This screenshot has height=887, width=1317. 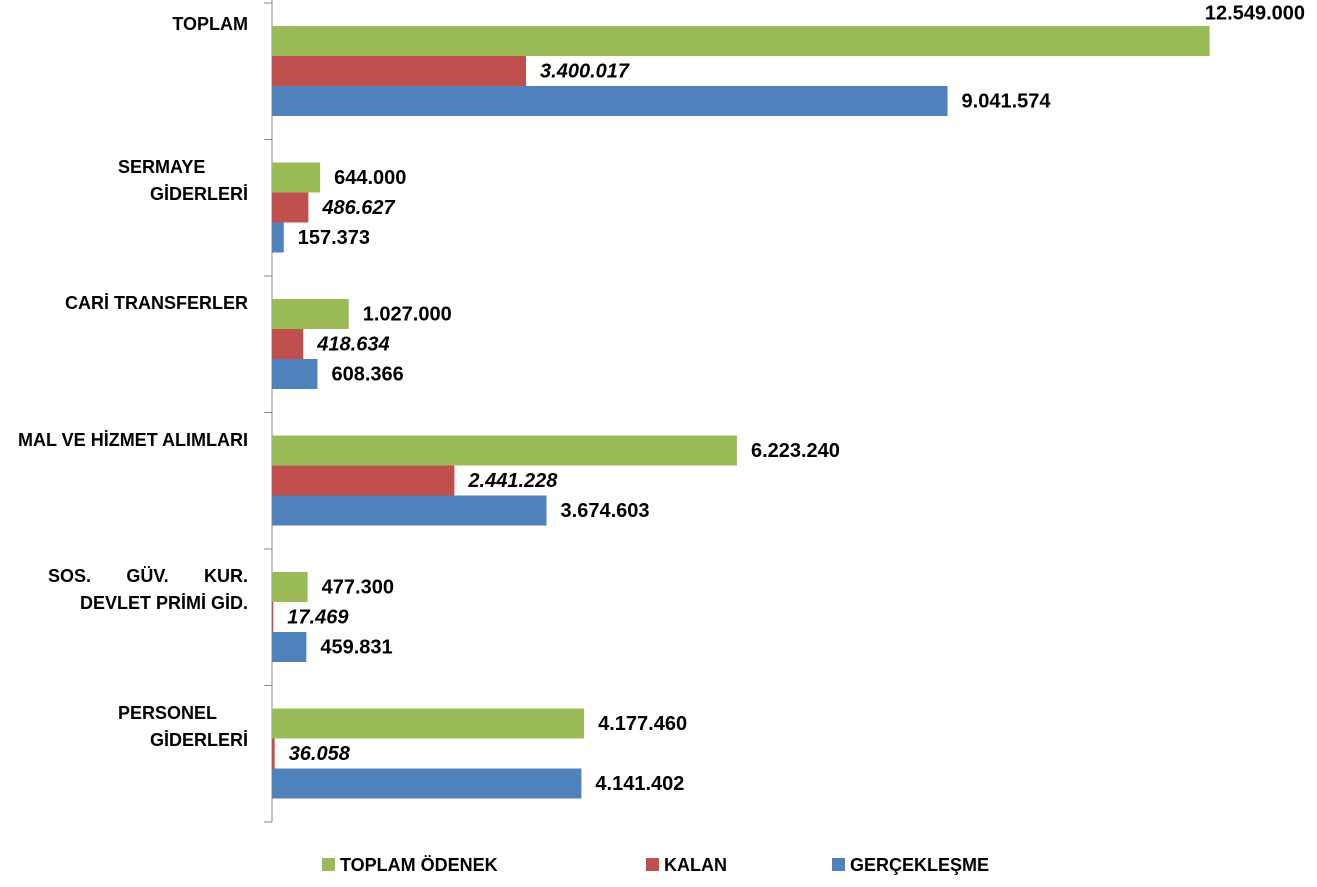 What do you see at coordinates (356, 647) in the screenshot?
I see `value-label: 459.831` at bounding box center [356, 647].